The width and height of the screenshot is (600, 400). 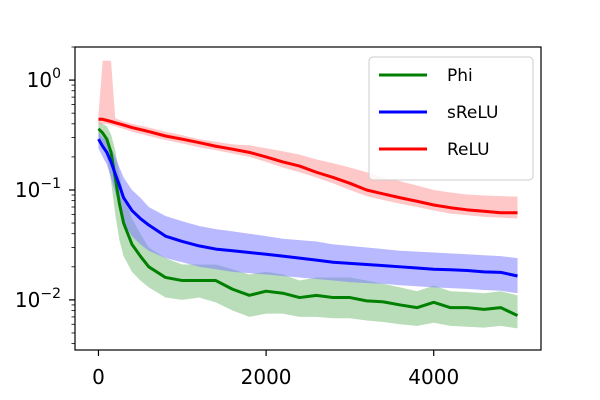 I want to click on y-tick-label: 10⁻², so click(x=38, y=299).